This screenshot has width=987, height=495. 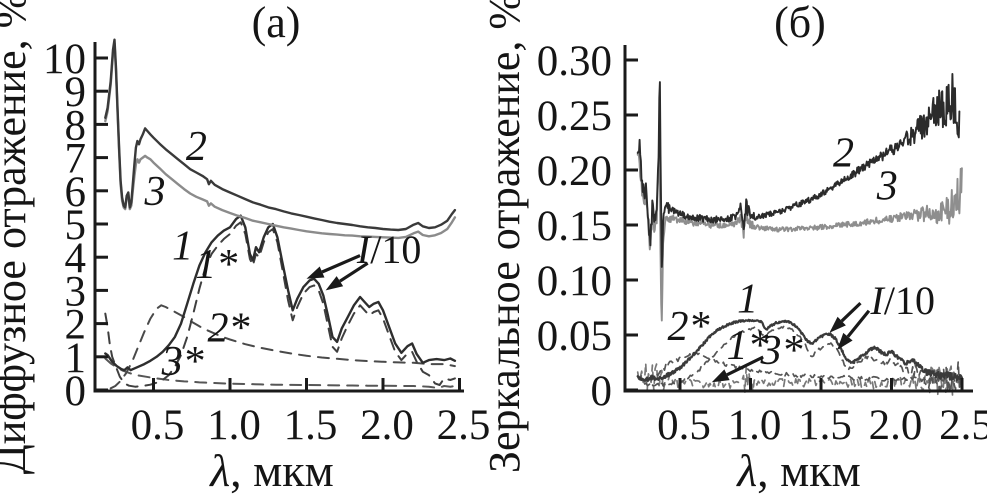 I want to click on curve-2-star, so click(x=282, y=347).